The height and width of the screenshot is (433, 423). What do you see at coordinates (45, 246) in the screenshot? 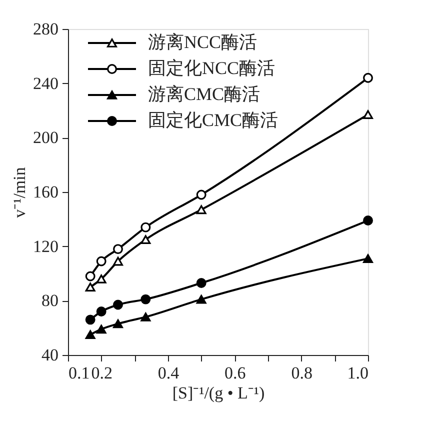
I see `y-tick-label: 120` at bounding box center [45, 246].